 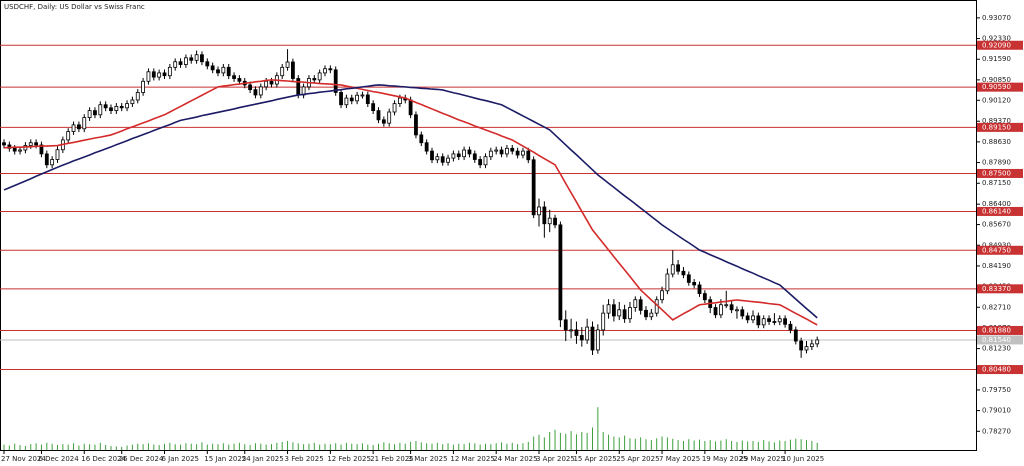 I want to click on level-label: 0.92090, so click(x=996, y=45).